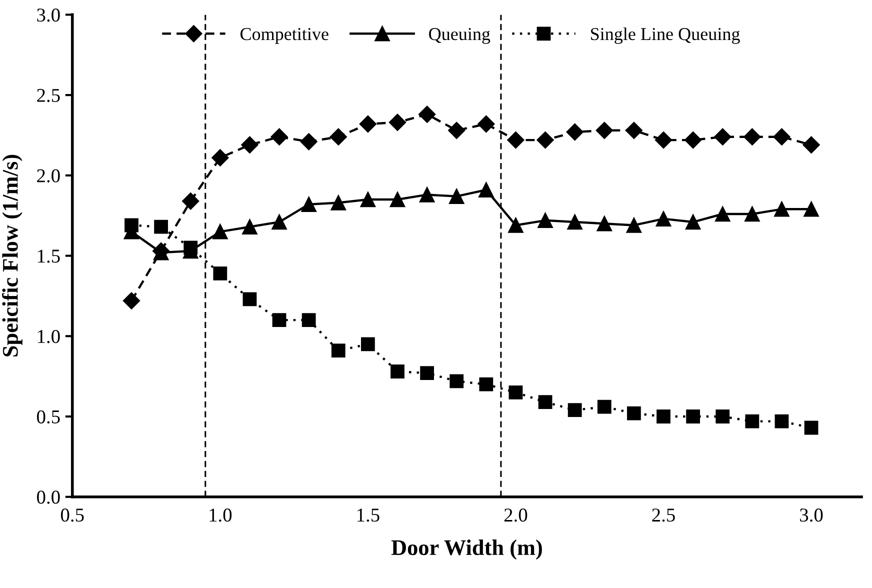 This screenshot has width=872, height=588. I want to click on y-tick-label: 2.0, so click(48, 175).